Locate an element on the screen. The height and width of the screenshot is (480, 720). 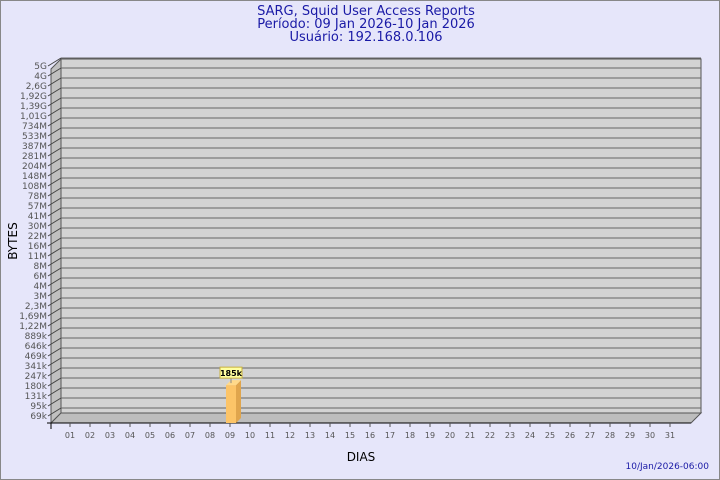
y-tick-label: 5G is located at coordinates (40, 67).